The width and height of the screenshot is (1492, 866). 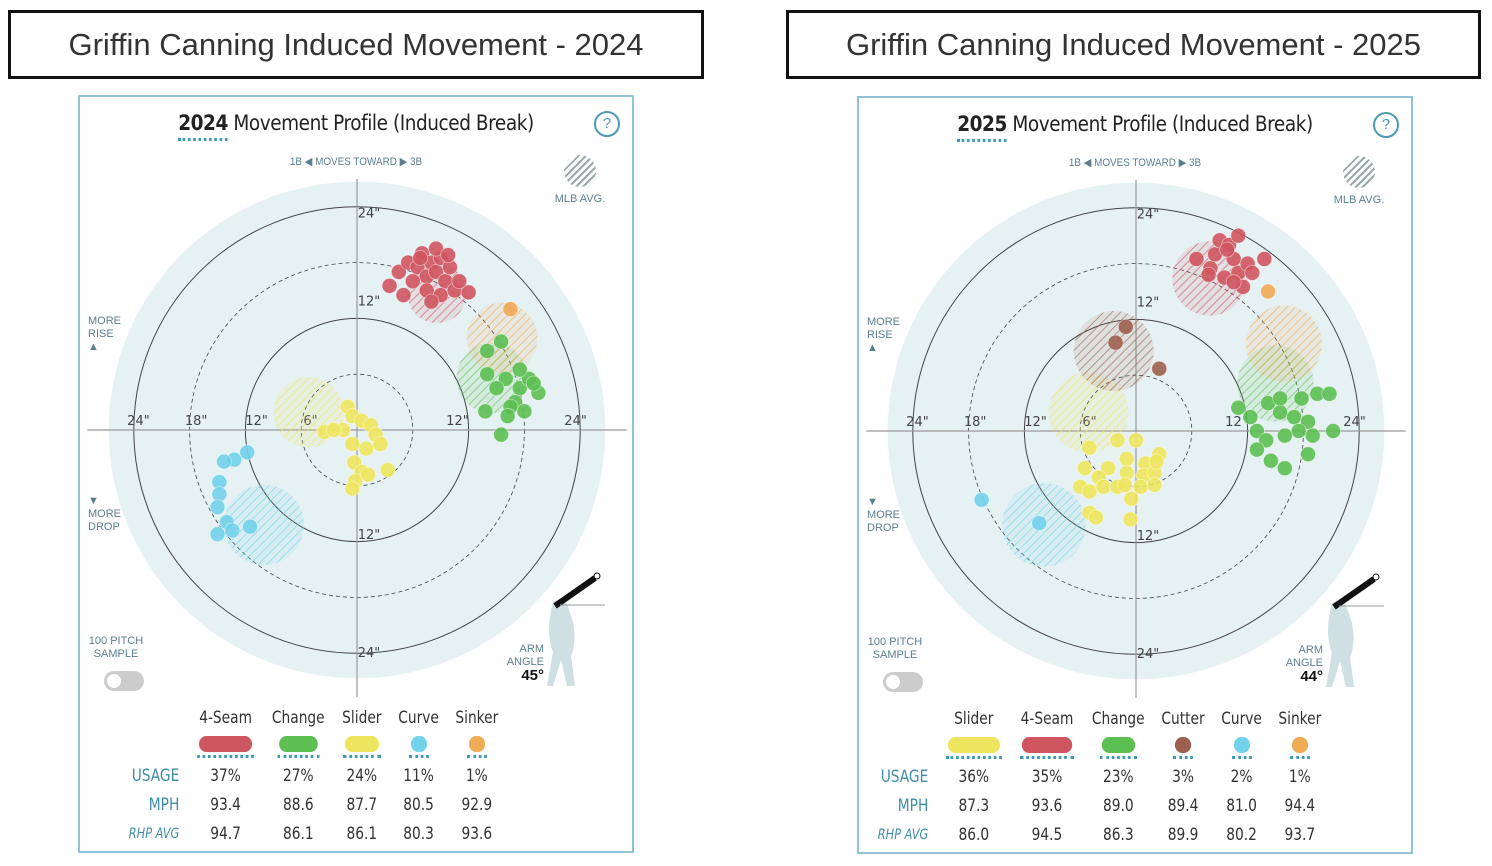 I want to click on usage-row: USAGE 36% 35% 23% 3% 2% 1%, so click(x=1099, y=776).